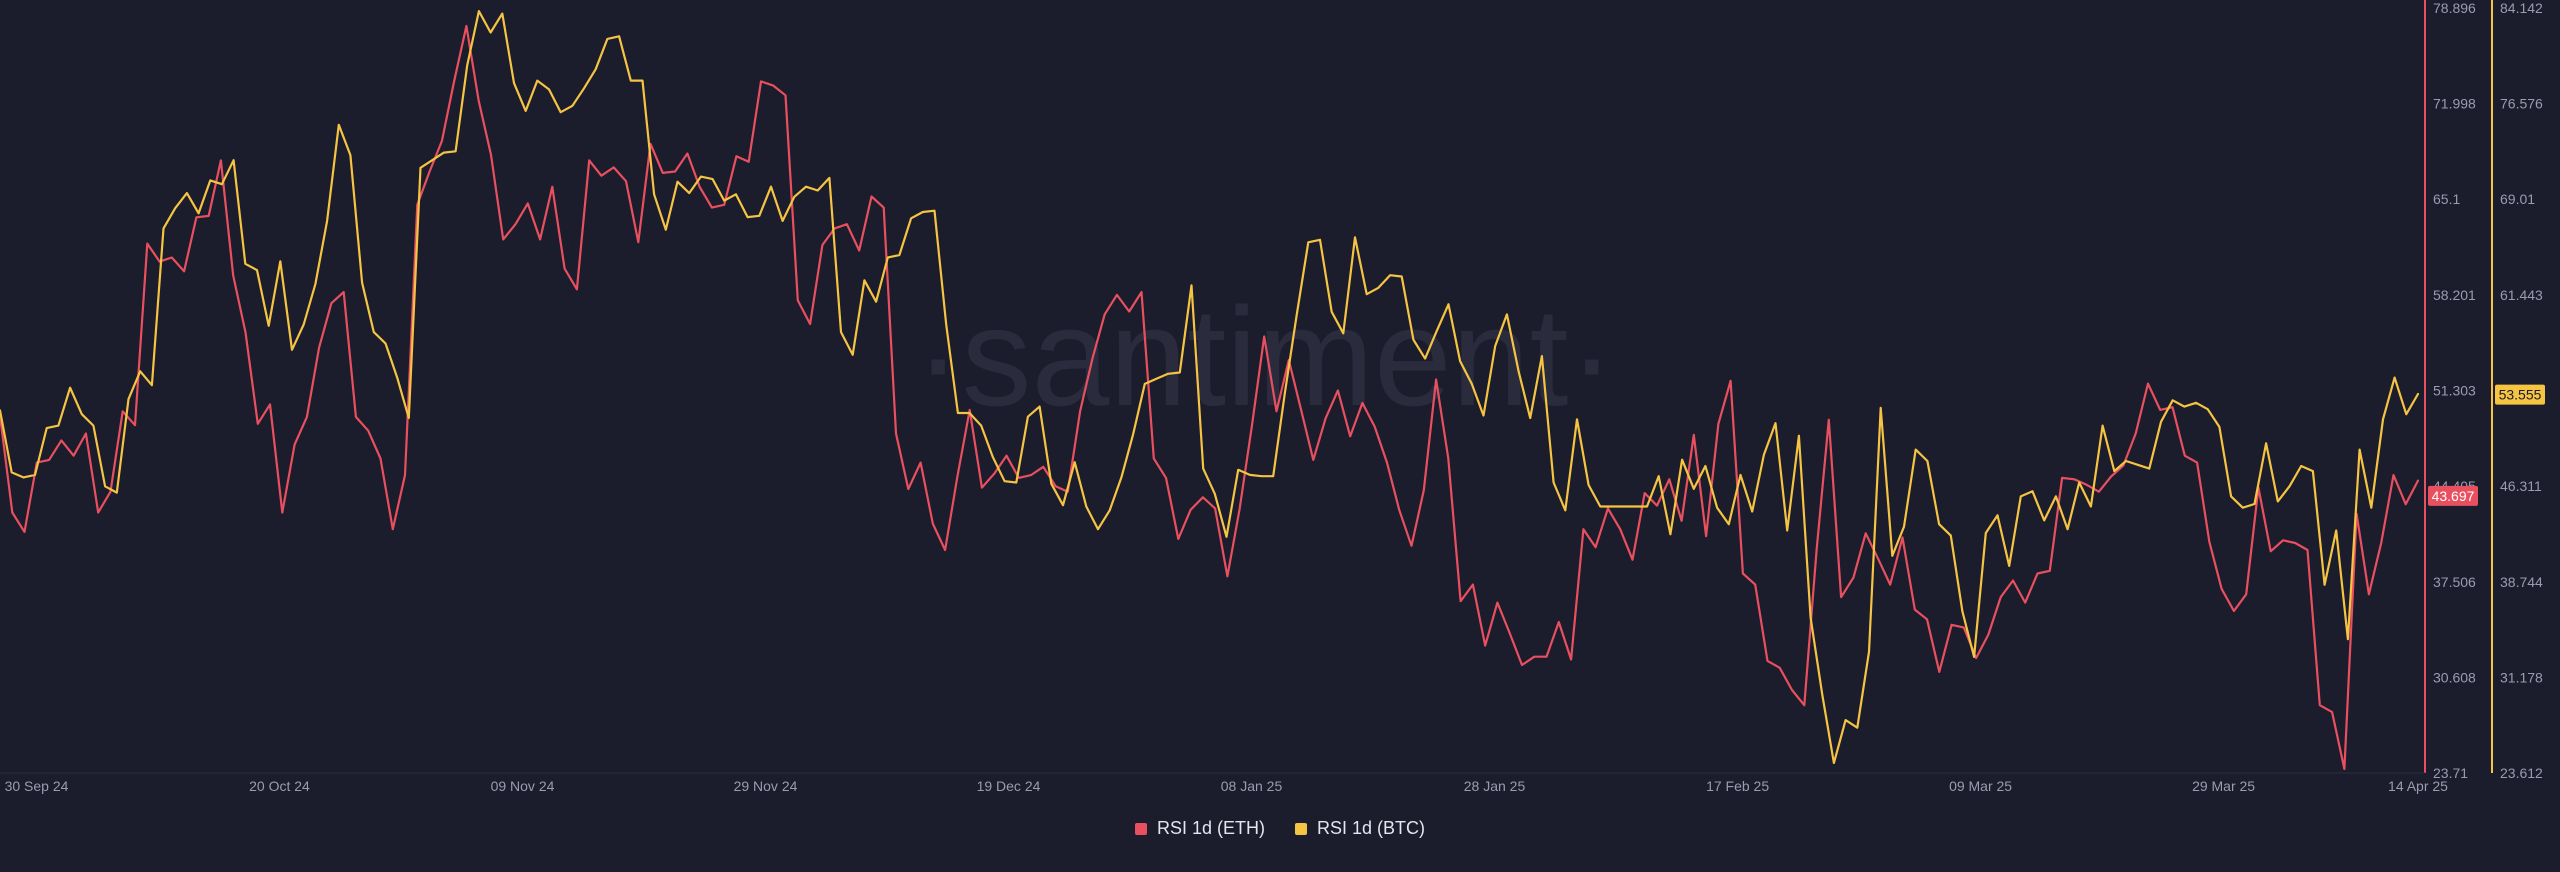 The height and width of the screenshot is (872, 2560). I want to click on right-axis-tick-label: 61.443, so click(2521, 295).